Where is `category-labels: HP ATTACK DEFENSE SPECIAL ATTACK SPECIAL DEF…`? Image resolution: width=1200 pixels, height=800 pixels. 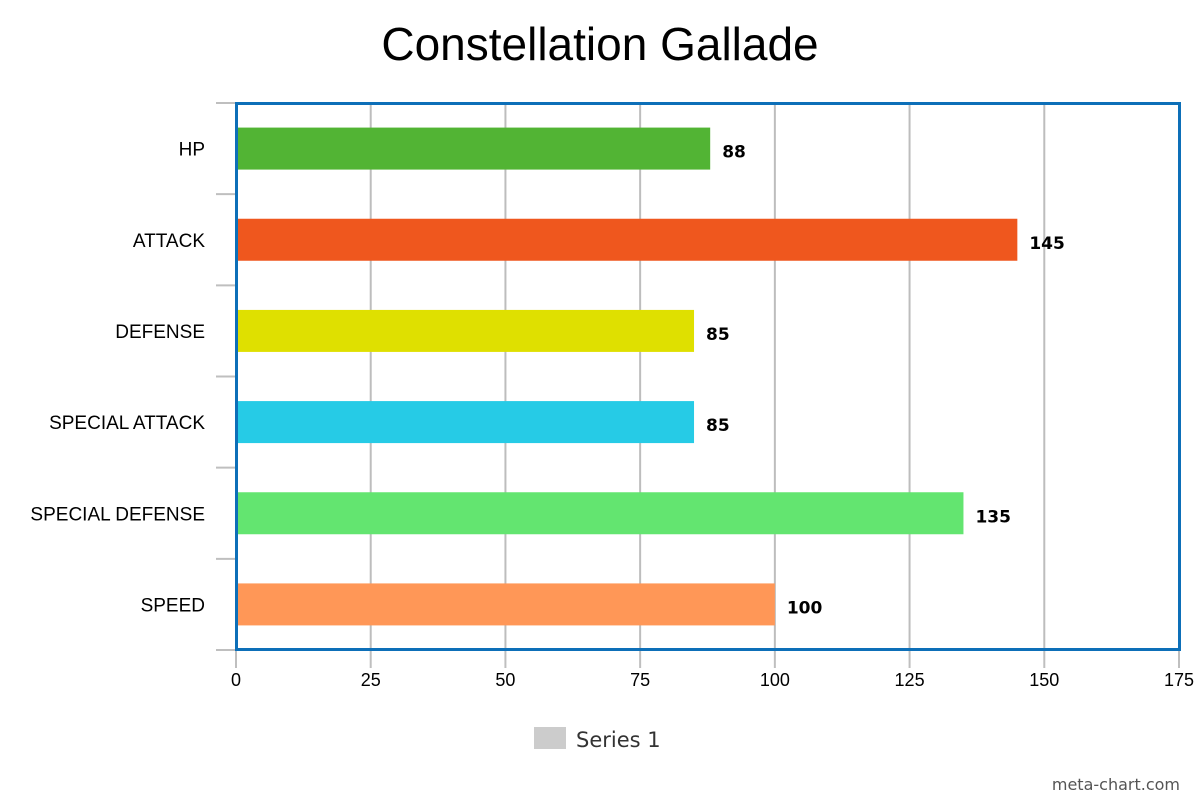 category-labels: HP ATTACK DEFENSE SPECIAL ATTACK SPECIAL DEF… is located at coordinates (117, 378).